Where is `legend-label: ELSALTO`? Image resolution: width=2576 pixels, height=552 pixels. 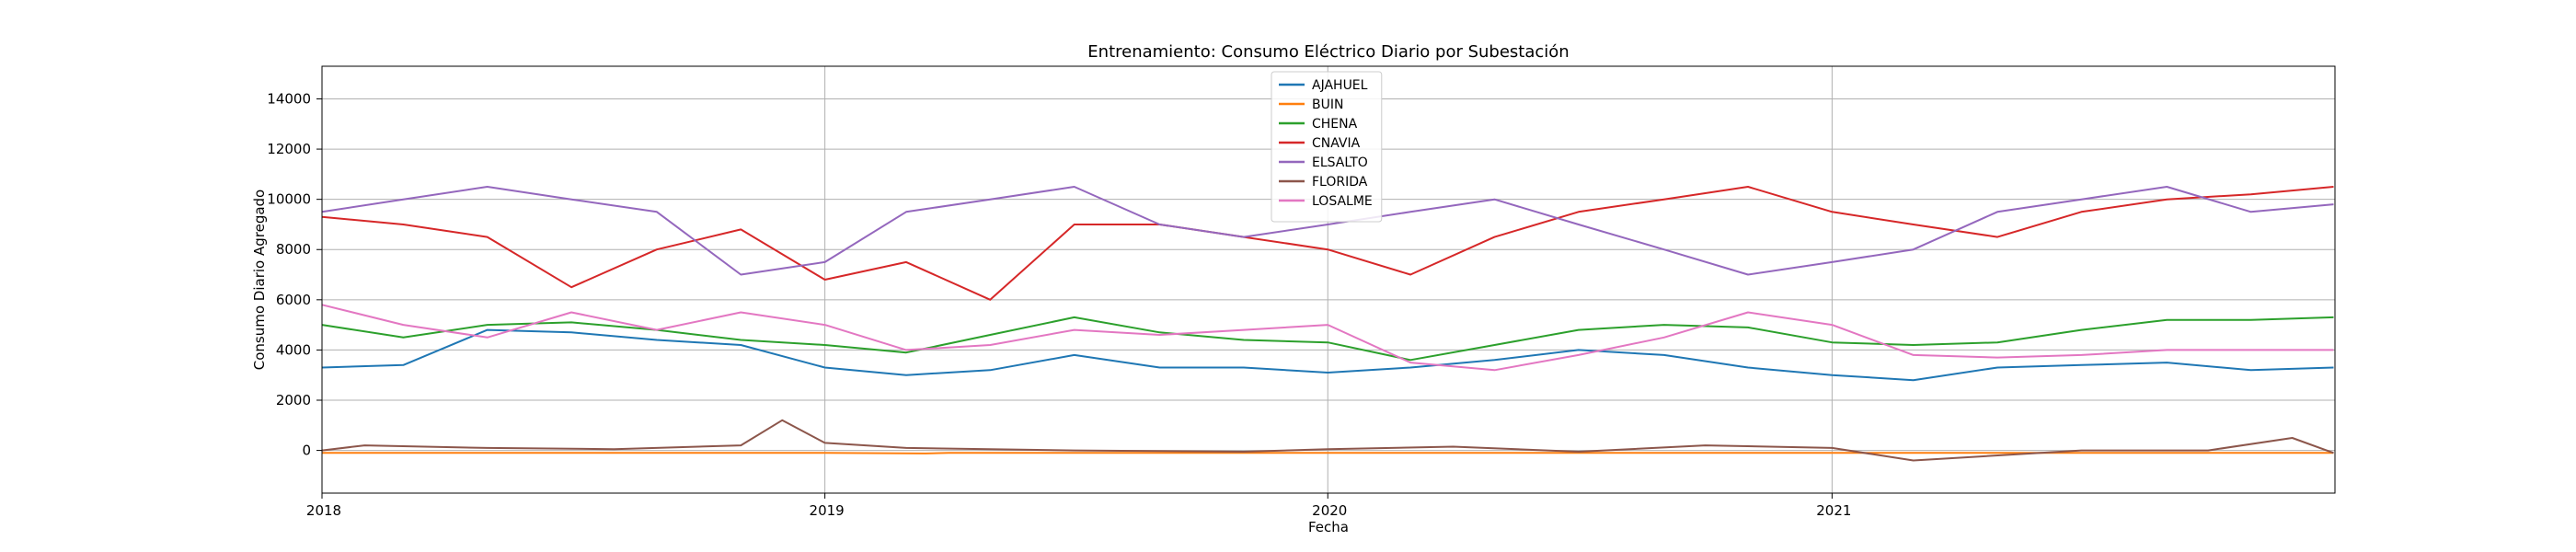 legend-label: ELSALTO is located at coordinates (1340, 162).